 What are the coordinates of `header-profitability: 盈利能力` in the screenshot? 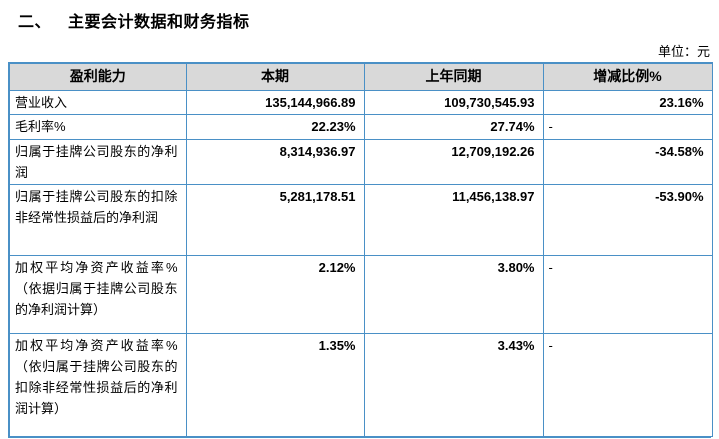 It's located at (97, 76).